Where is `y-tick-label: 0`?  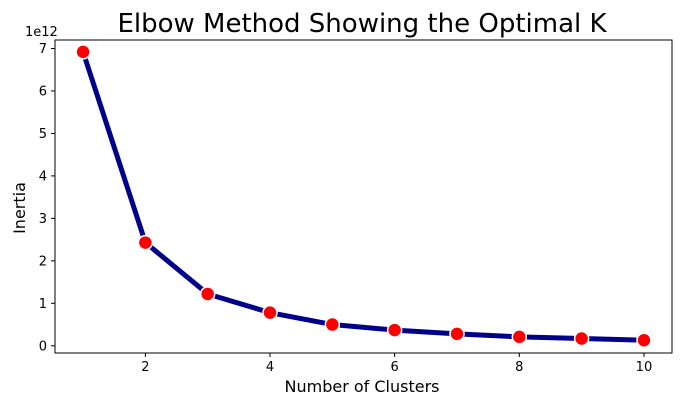 y-tick-label: 0 is located at coordinates (43, 346).